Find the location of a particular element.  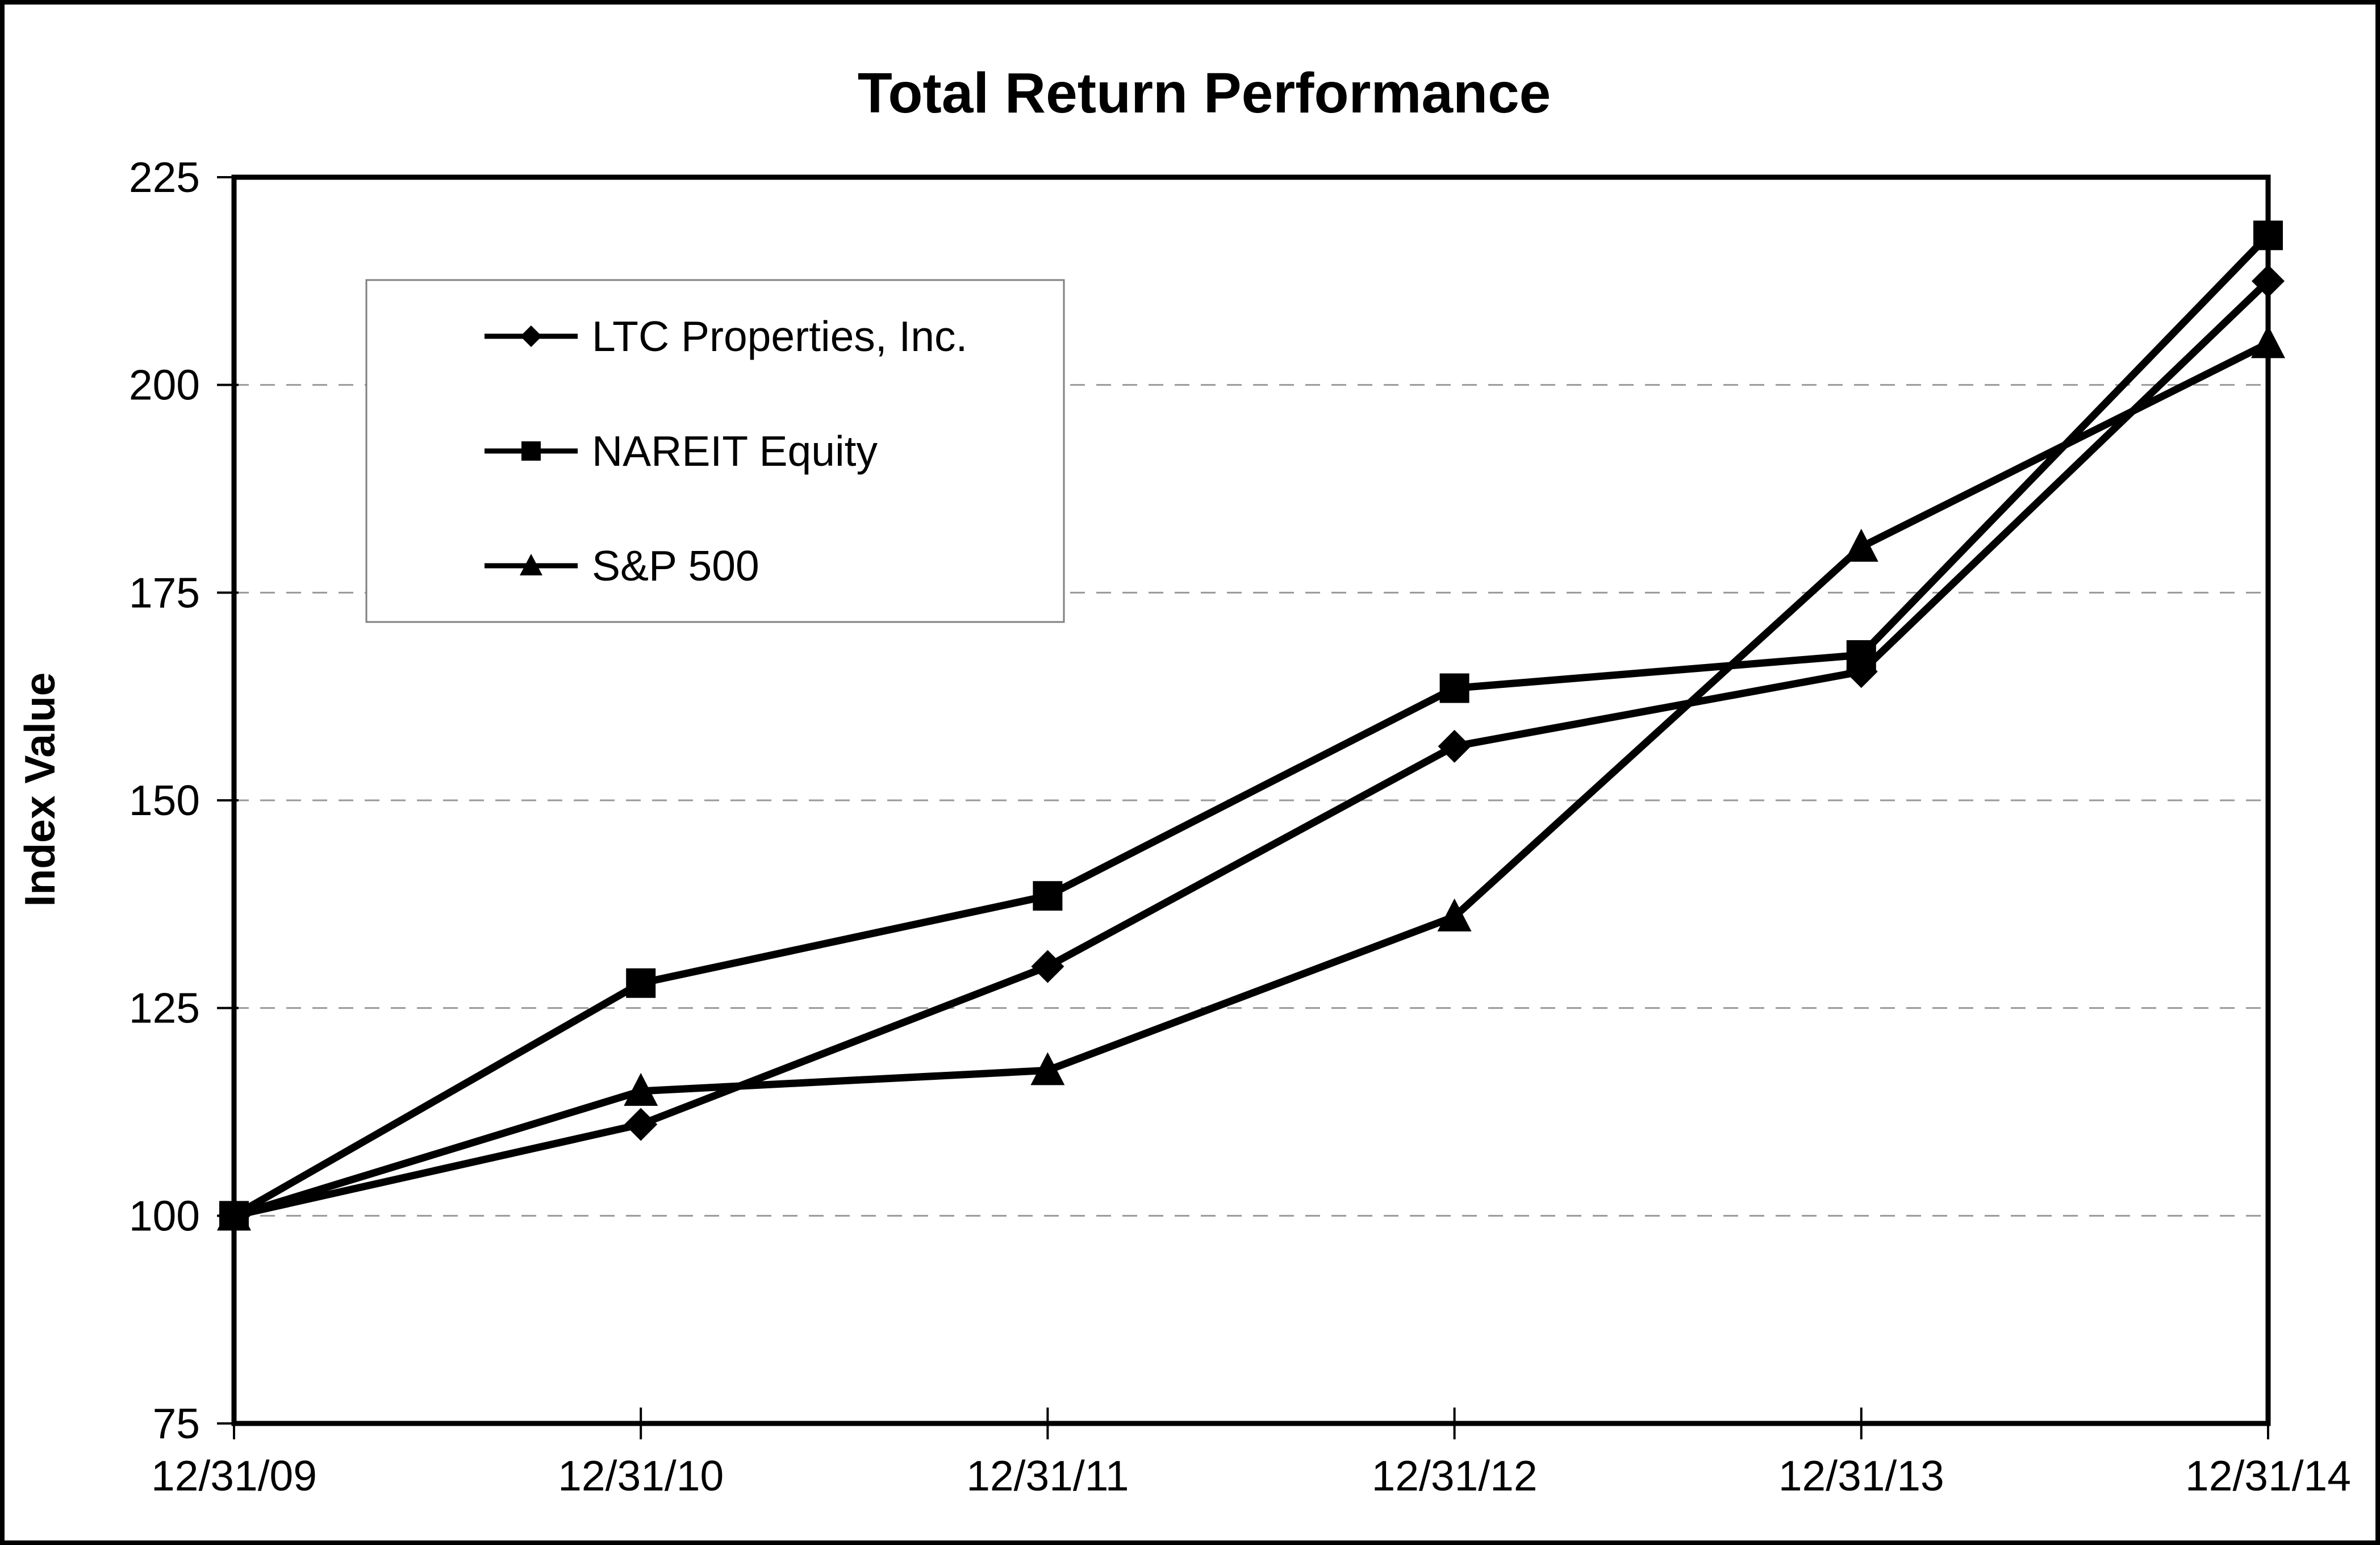

y-tick-label-75: 75 is located at coordinates (176, 1423).